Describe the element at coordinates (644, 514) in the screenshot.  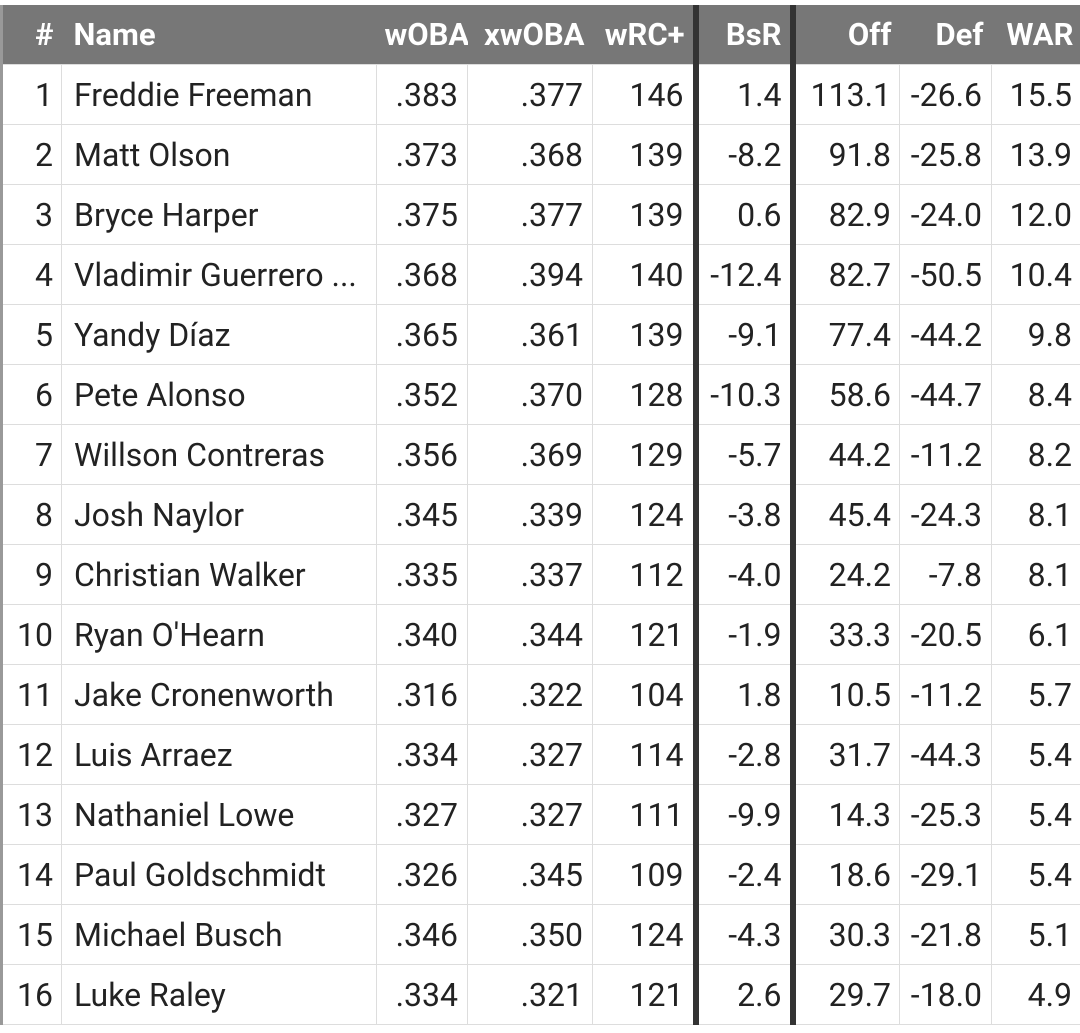
I see `stat-cell: 124` at that location.